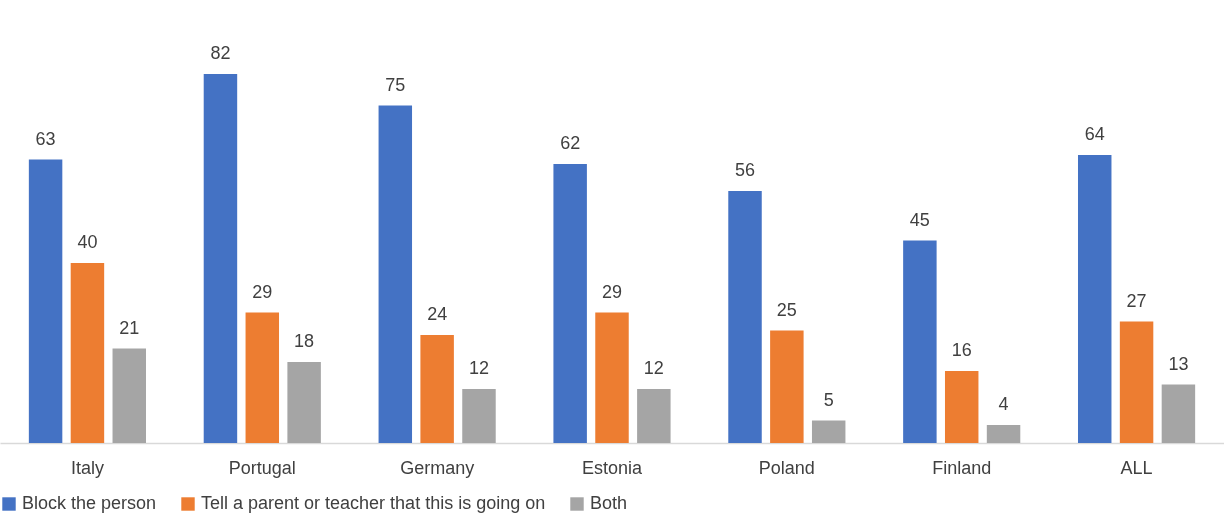 This screenshot has height=515, width=1224. Describe the element at coordinates (1136, 300) in the screenshot. I see `data-label: 27` at that location.